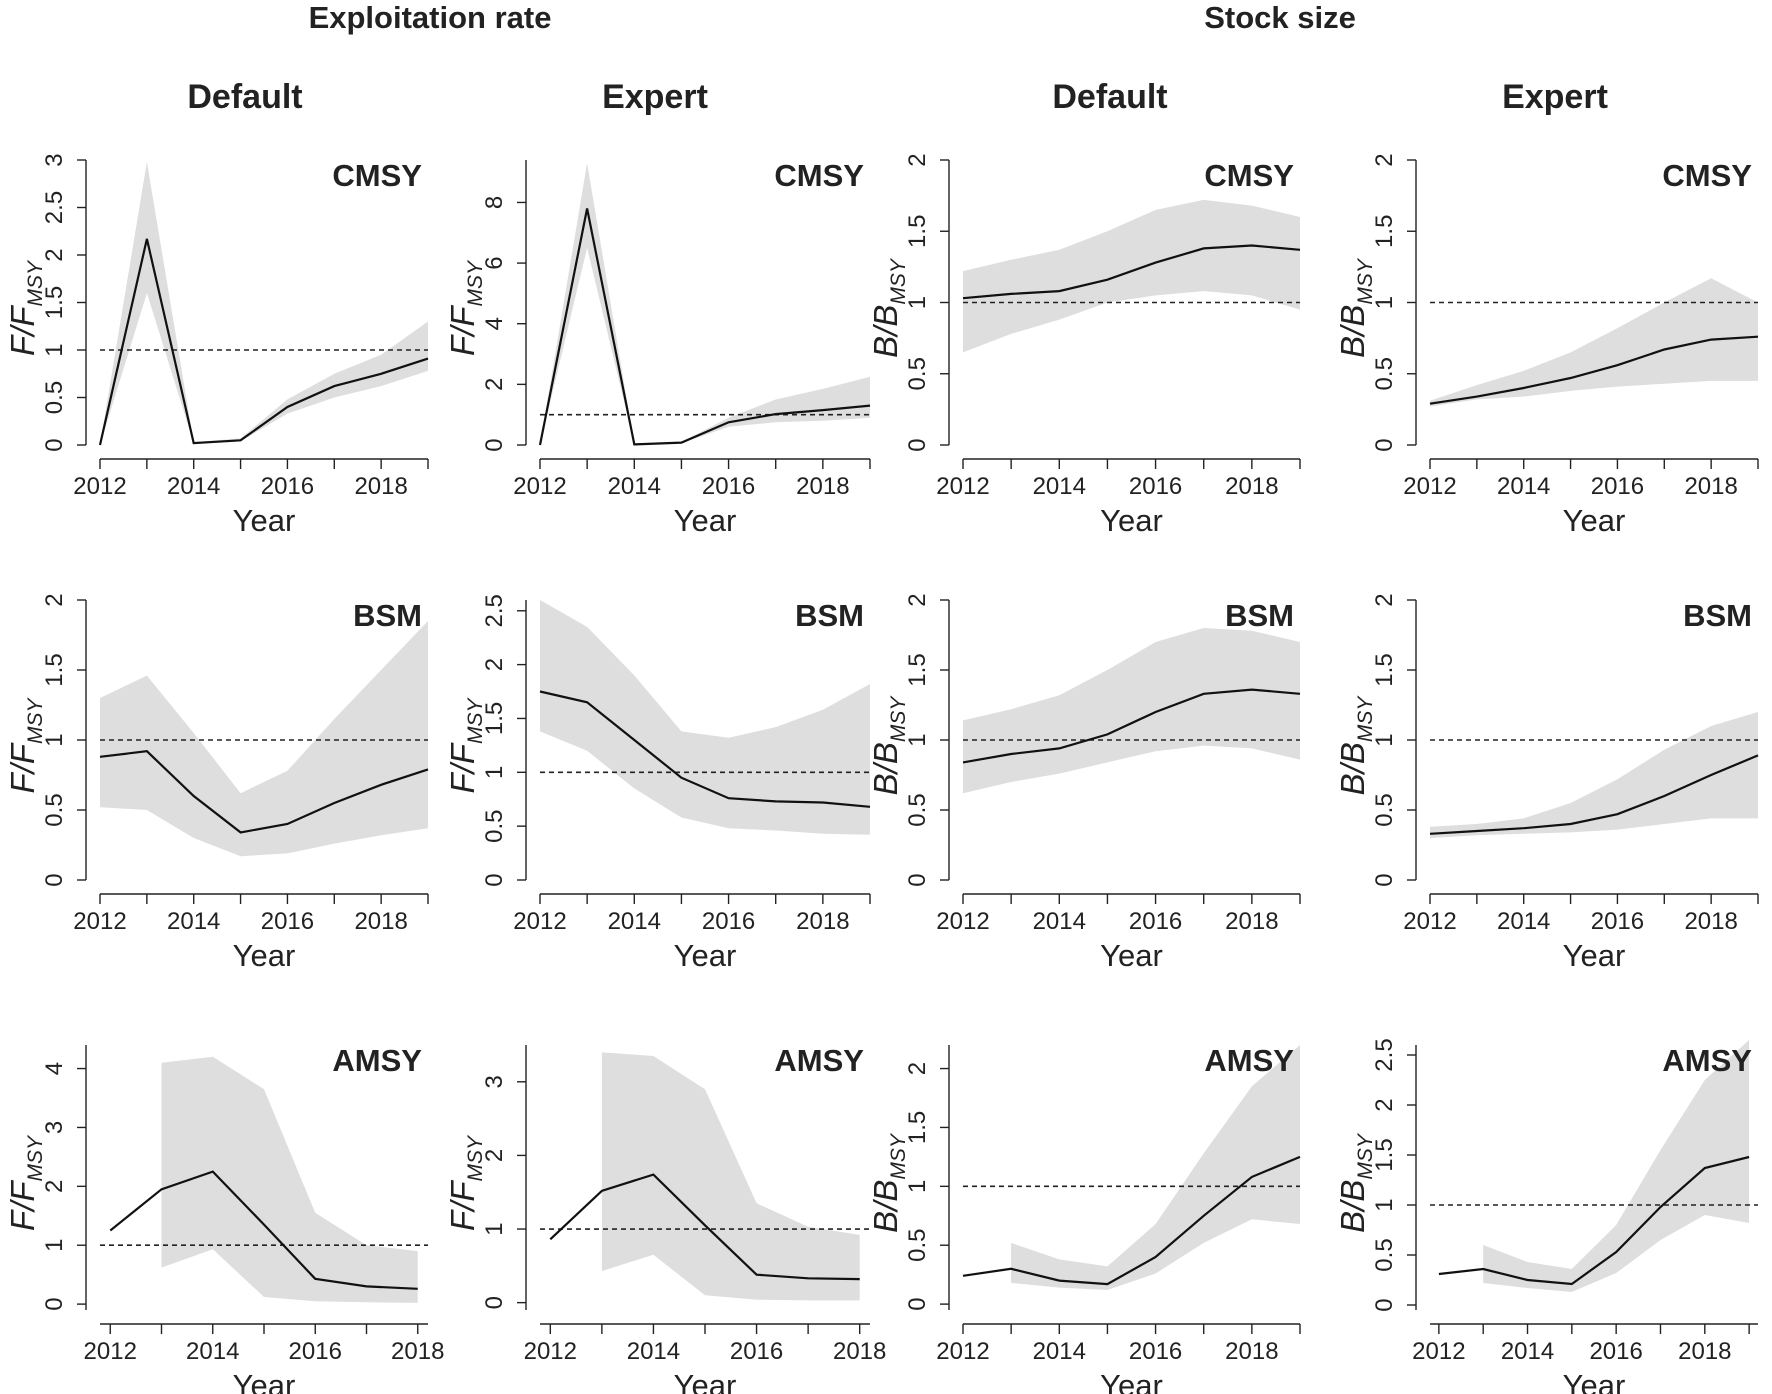  I want to click on section-title-exploitation: Exploitation rate, so click(430, 17).